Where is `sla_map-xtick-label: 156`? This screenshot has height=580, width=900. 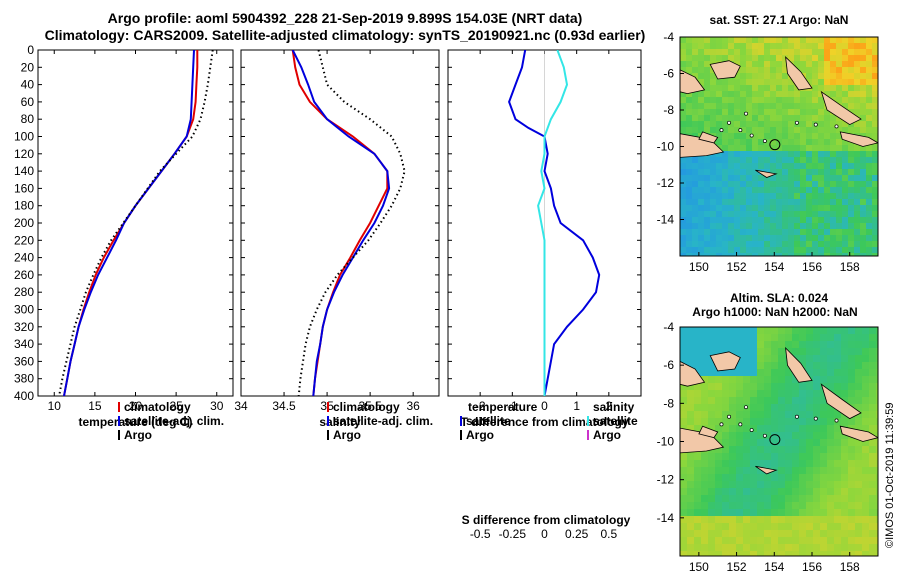 sla_map-xtick-label: 156 is located at coordinates (812, 567).